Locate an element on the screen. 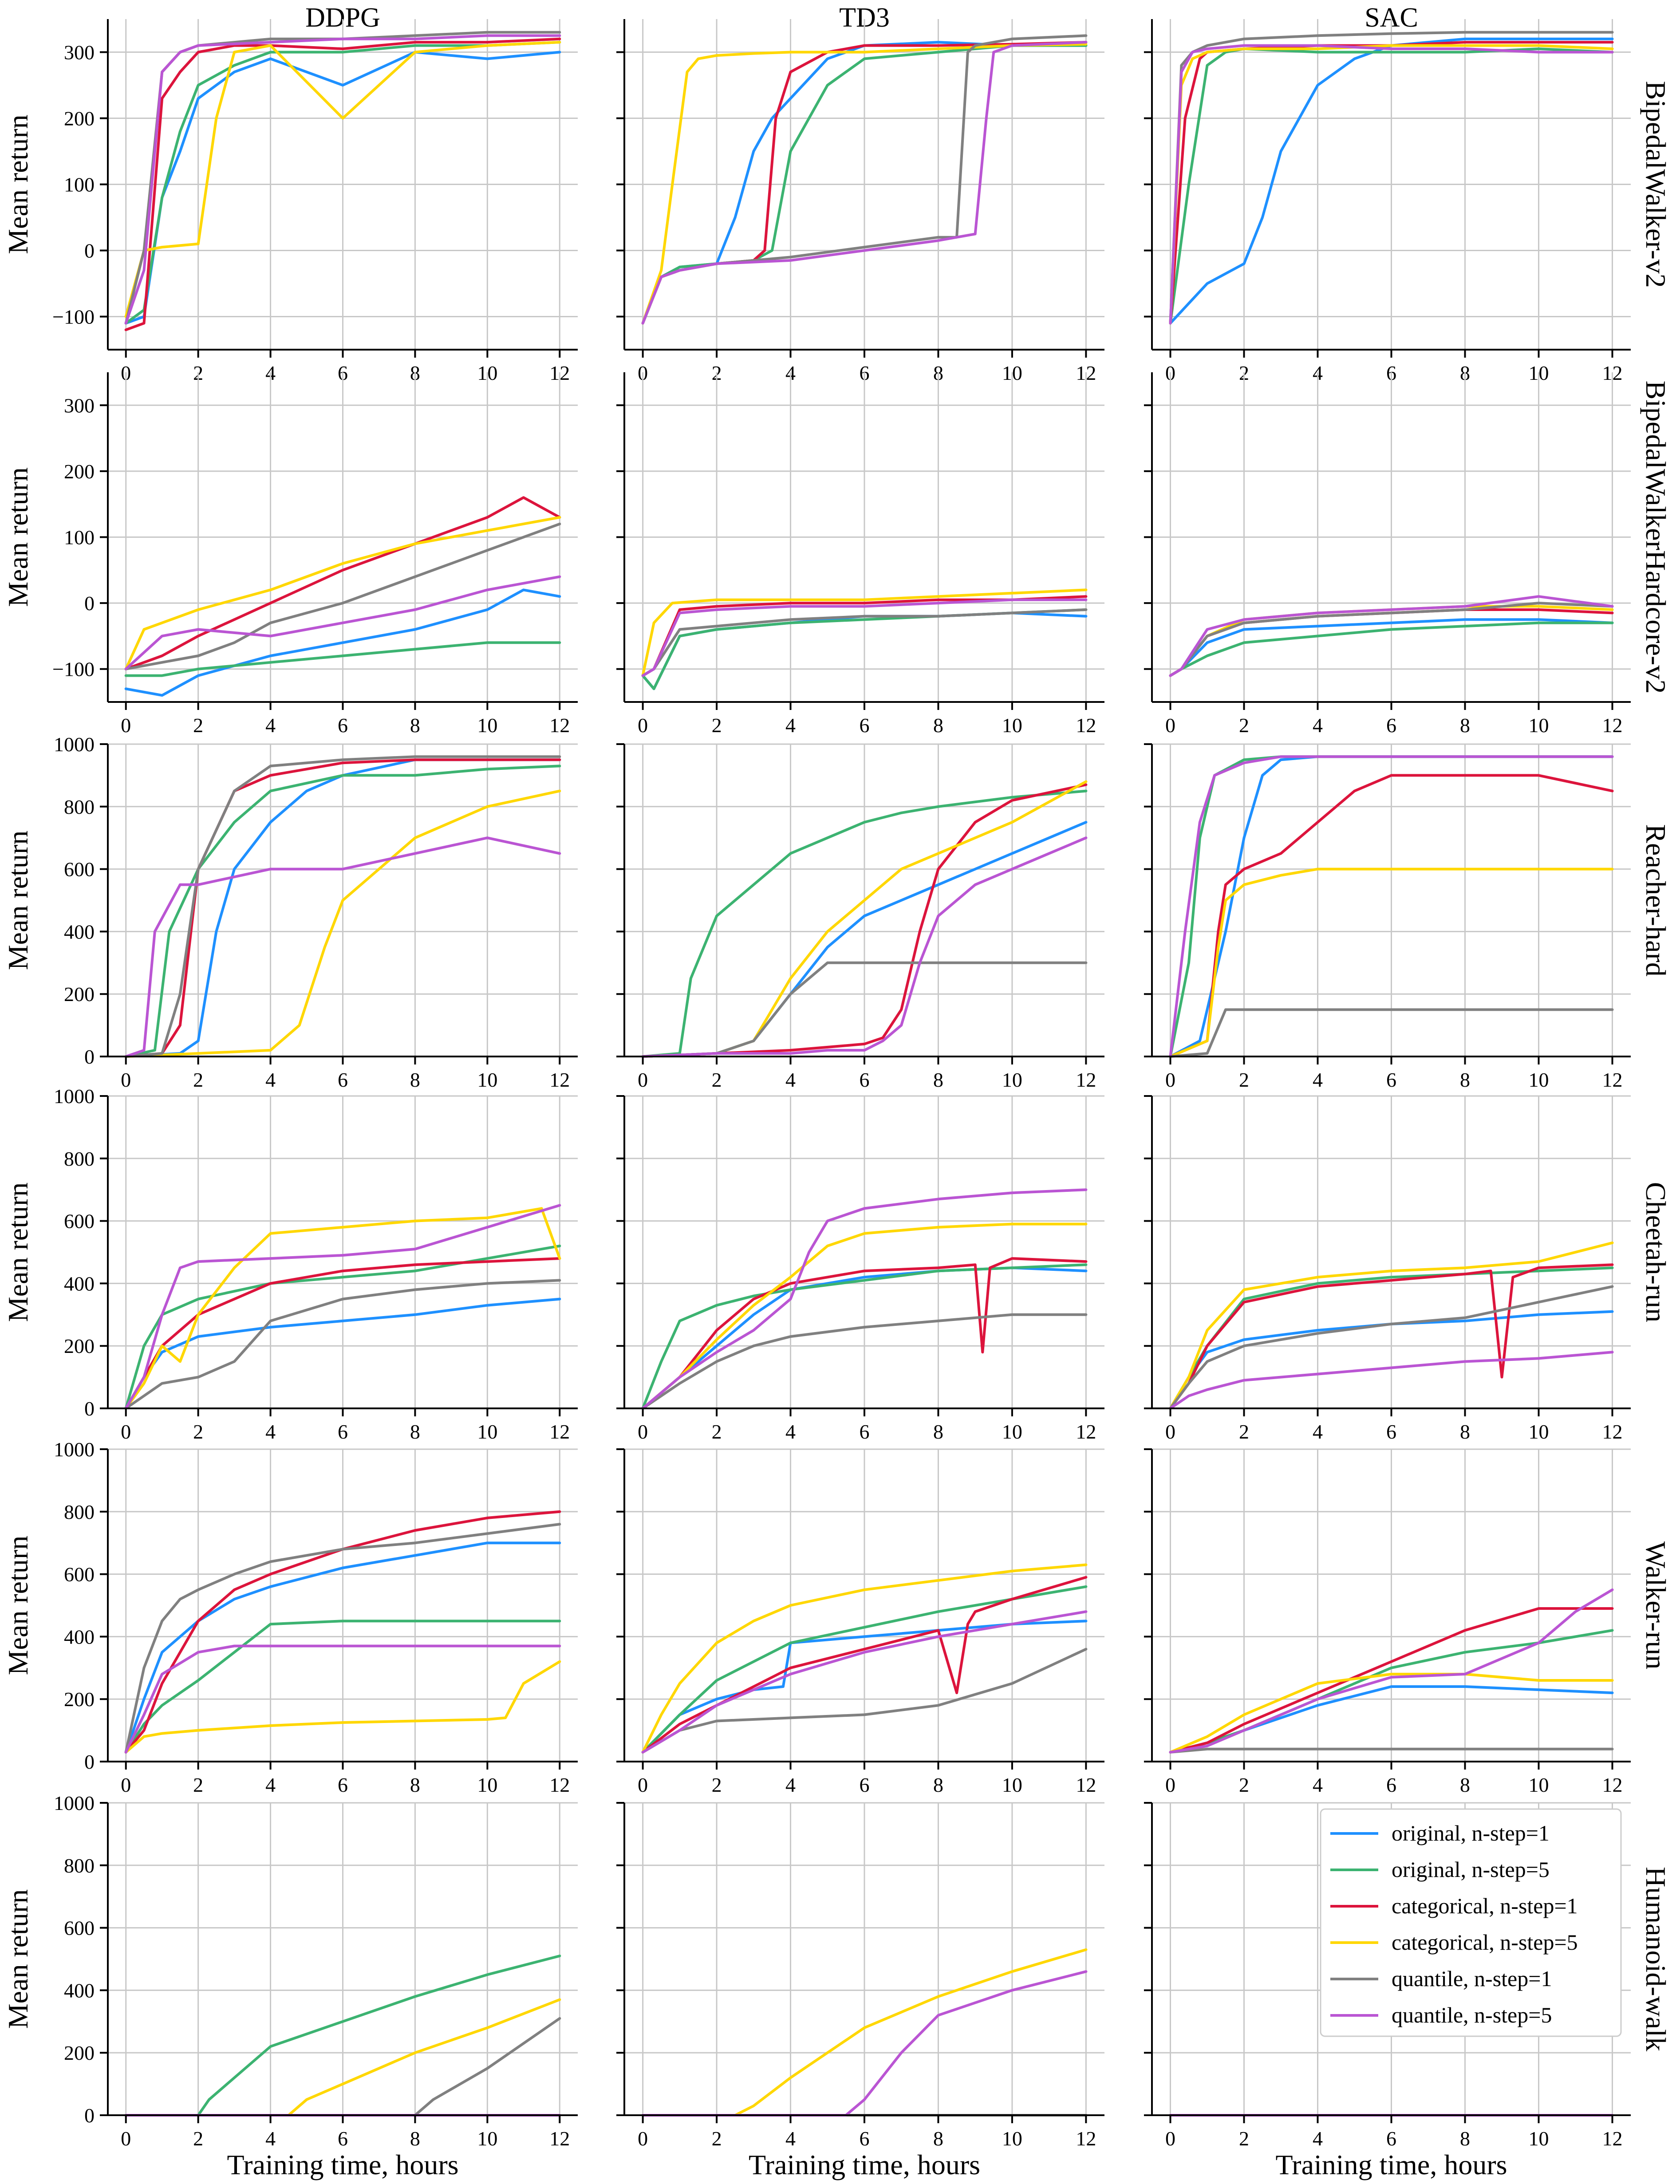  row-title-cheetah-run: Cheetah-run is located at coordinates (1656, 1252).